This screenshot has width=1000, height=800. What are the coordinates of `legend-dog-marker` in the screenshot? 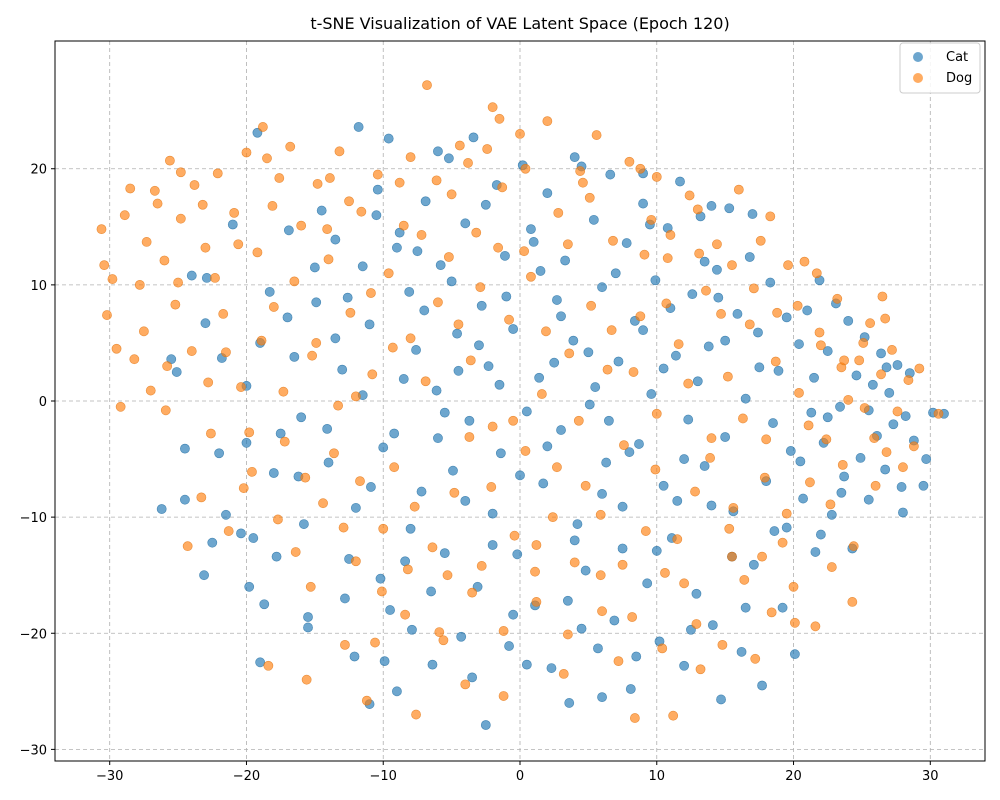 It's located at (918, 78).